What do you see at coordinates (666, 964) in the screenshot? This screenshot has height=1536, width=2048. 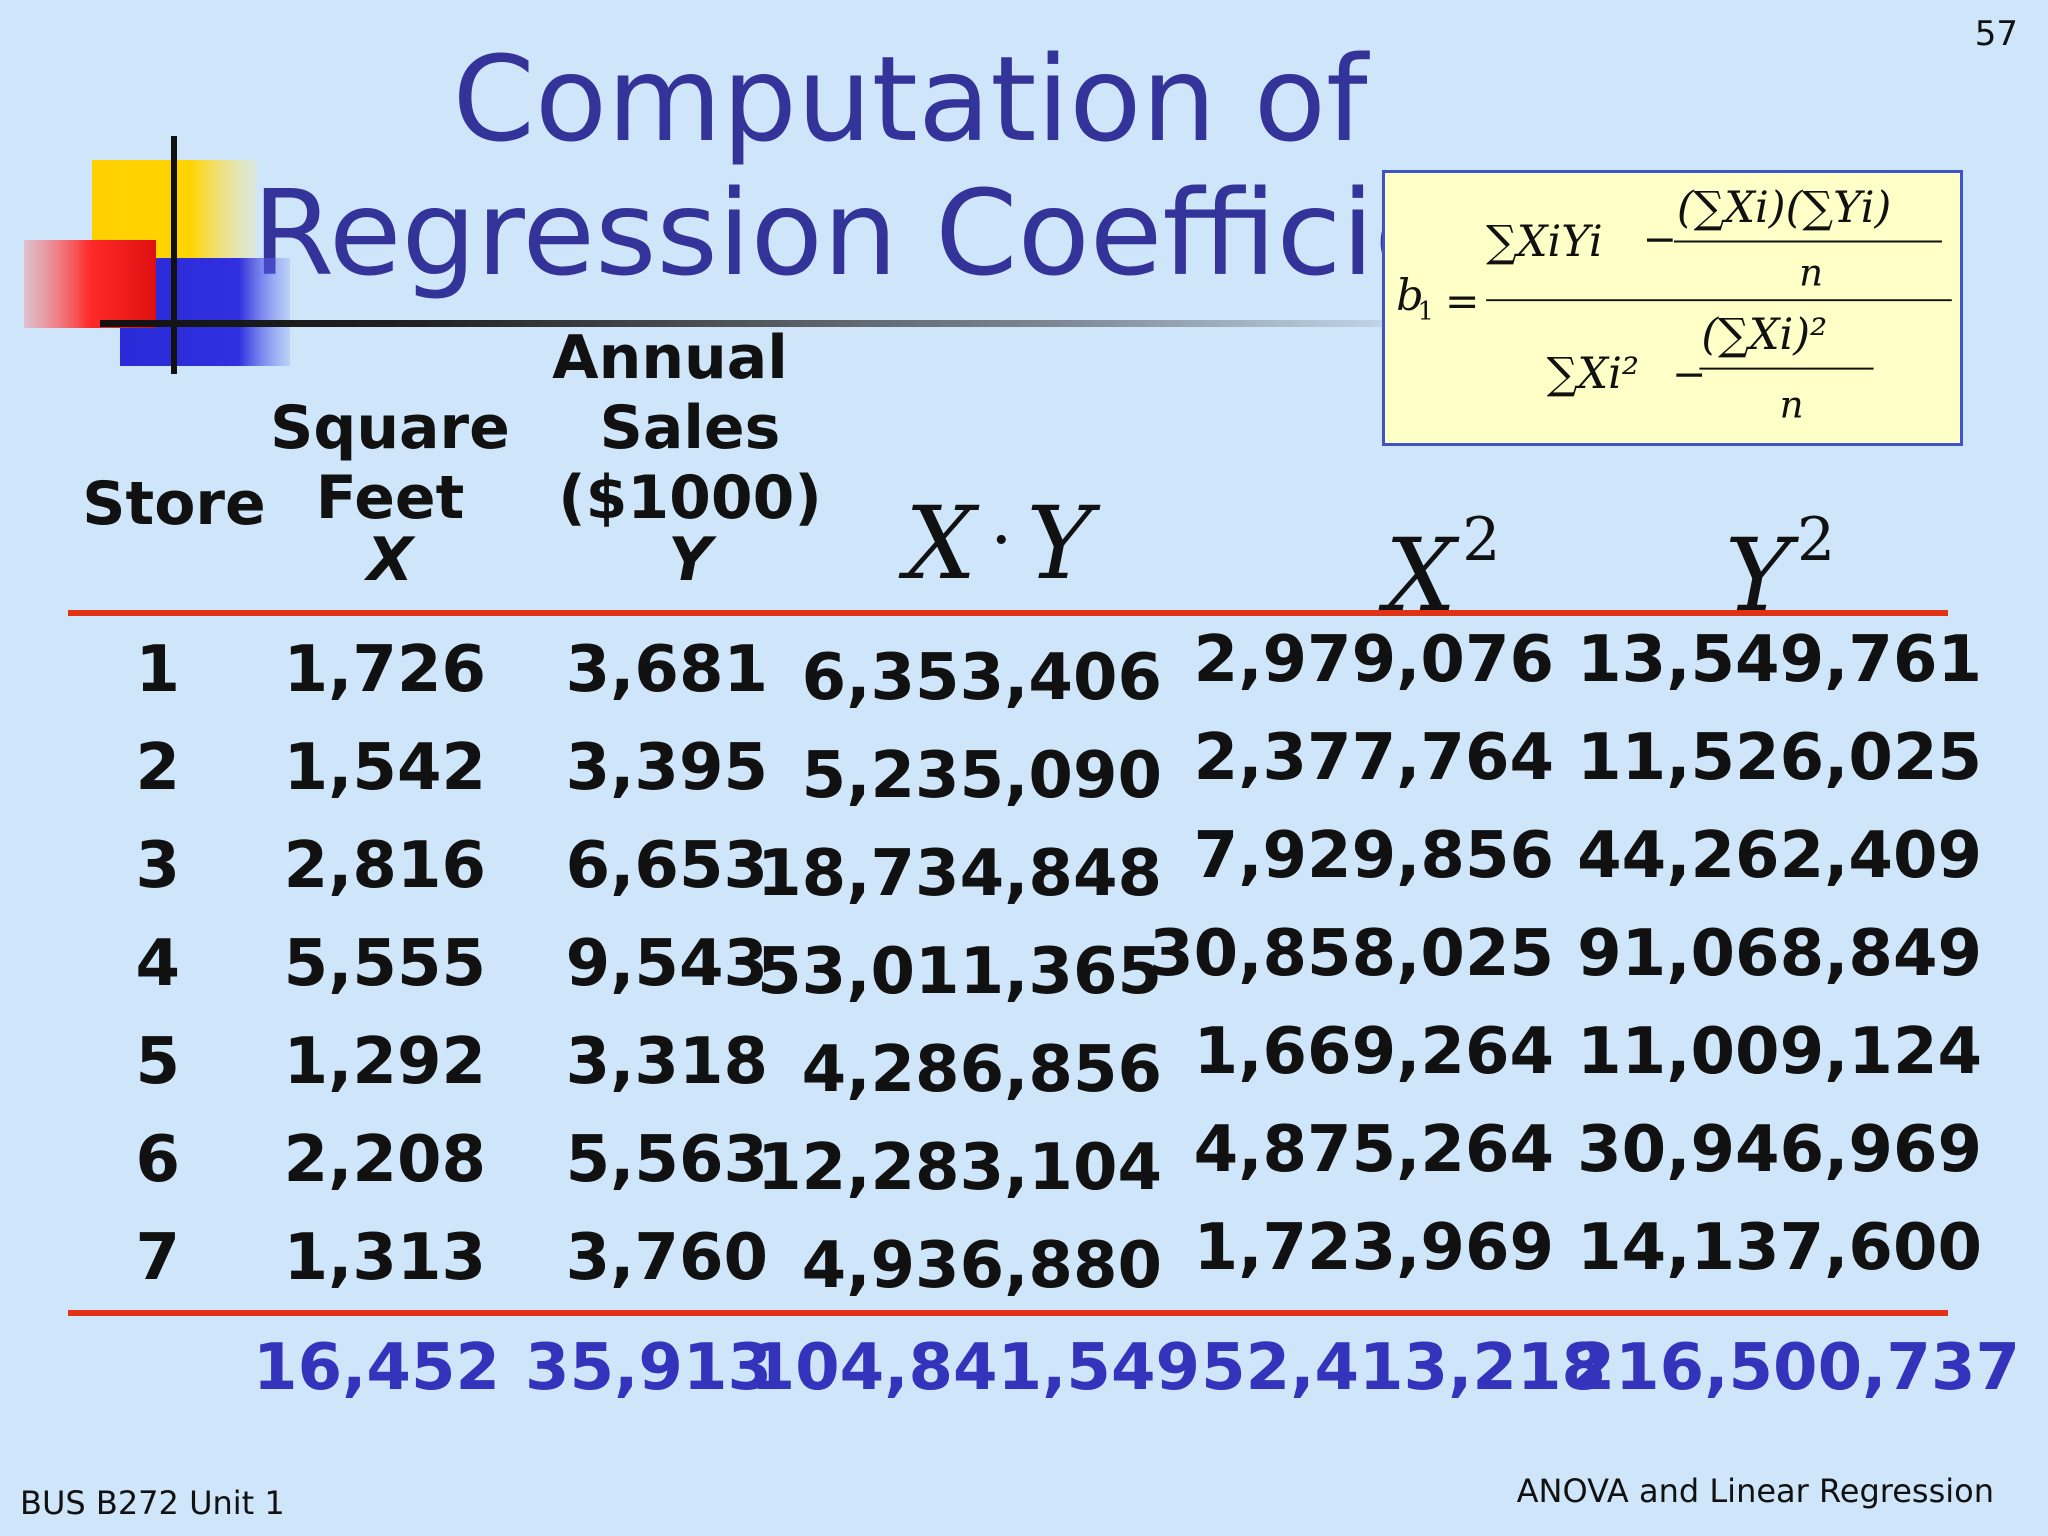 I see `cell-annual-sales: 9,543` at bounding box center [666, 964].